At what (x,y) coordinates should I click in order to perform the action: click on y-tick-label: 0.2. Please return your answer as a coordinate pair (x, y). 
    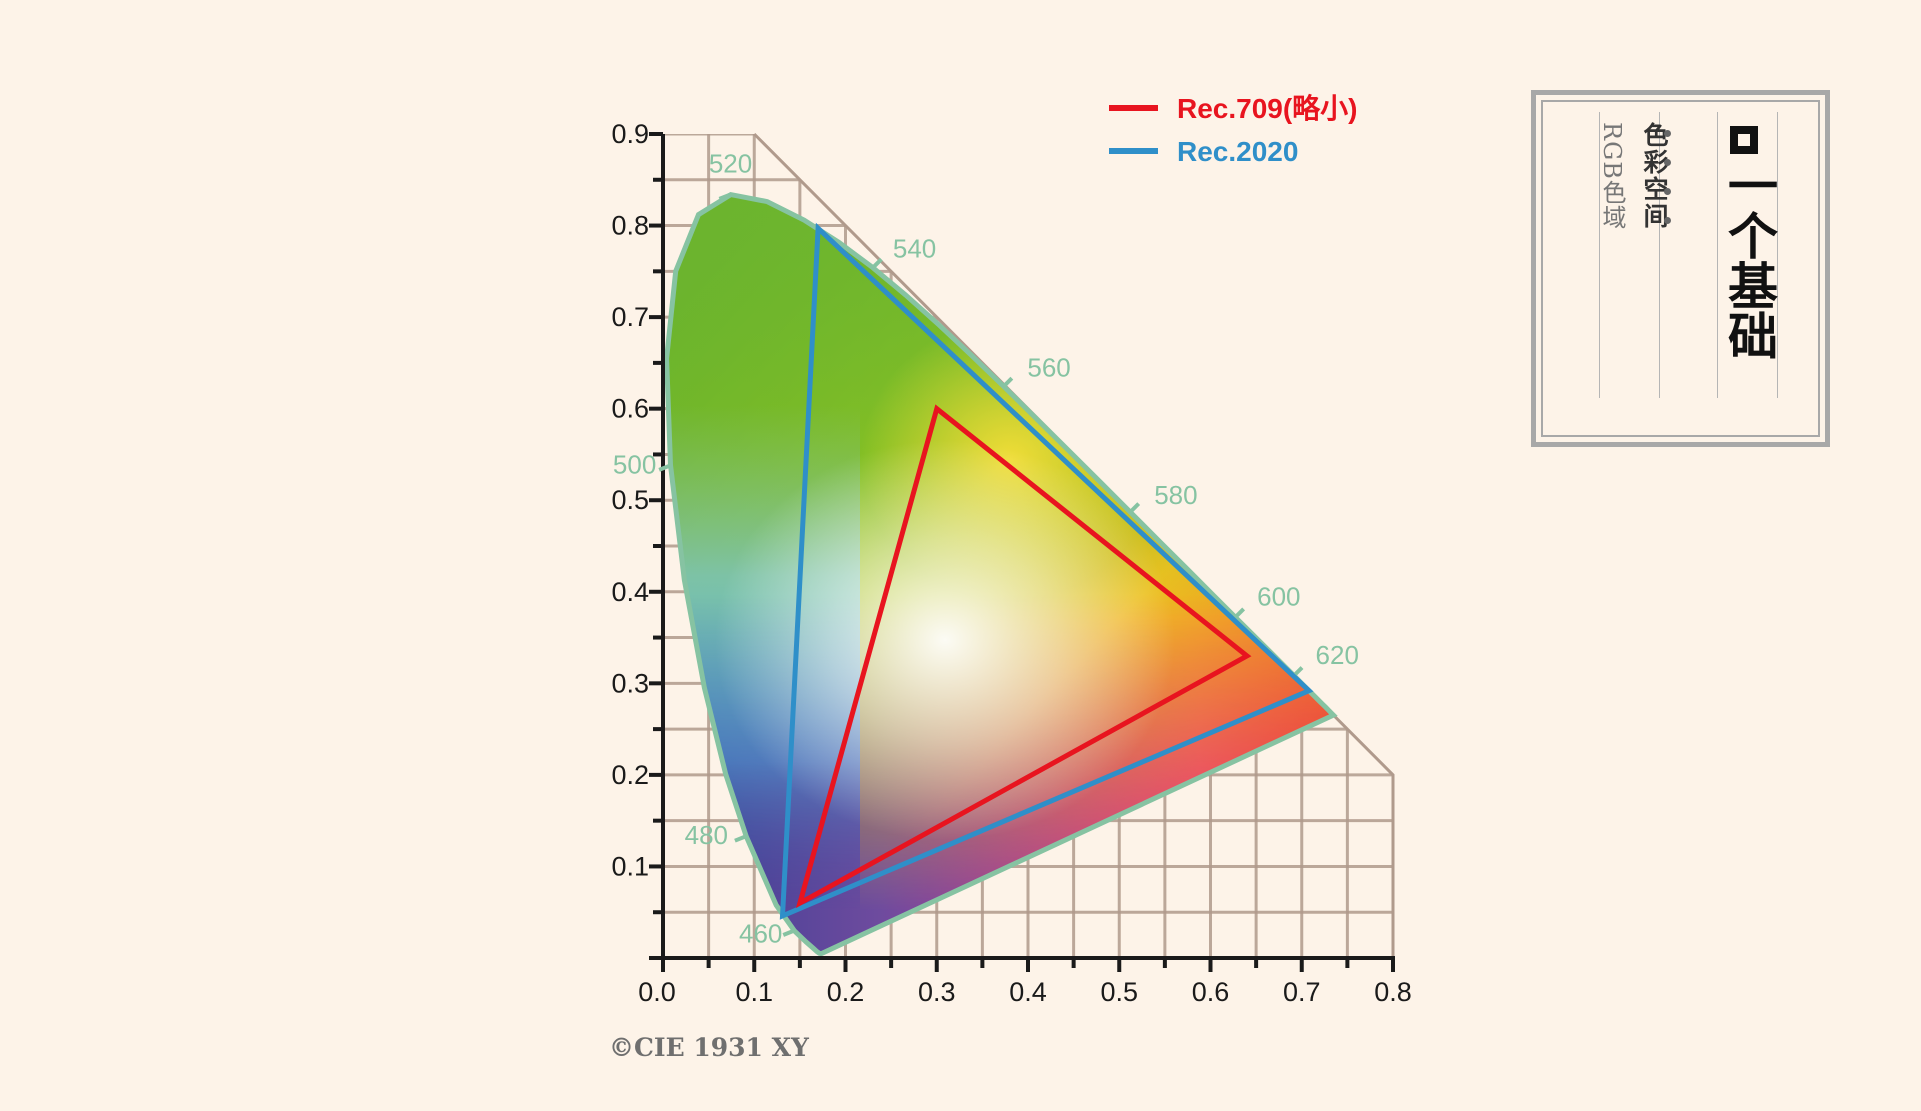
    Looking at the image, I should click on (630, 775).